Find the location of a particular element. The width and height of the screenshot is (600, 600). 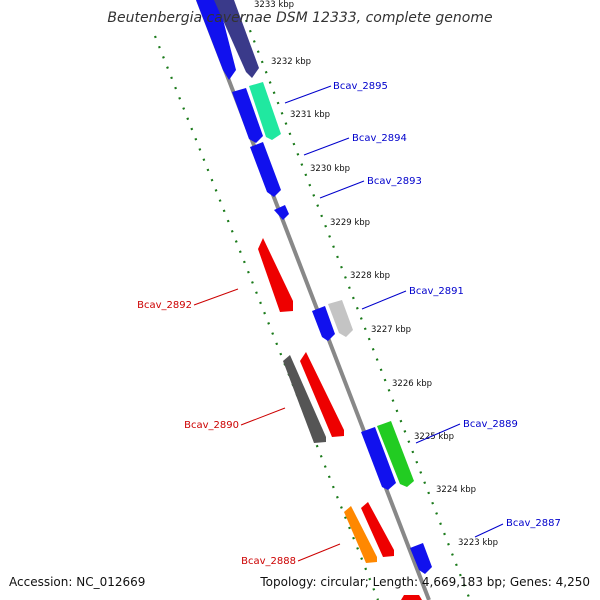

gene-bcav-2888-shape is located at coordinates (360, 534).